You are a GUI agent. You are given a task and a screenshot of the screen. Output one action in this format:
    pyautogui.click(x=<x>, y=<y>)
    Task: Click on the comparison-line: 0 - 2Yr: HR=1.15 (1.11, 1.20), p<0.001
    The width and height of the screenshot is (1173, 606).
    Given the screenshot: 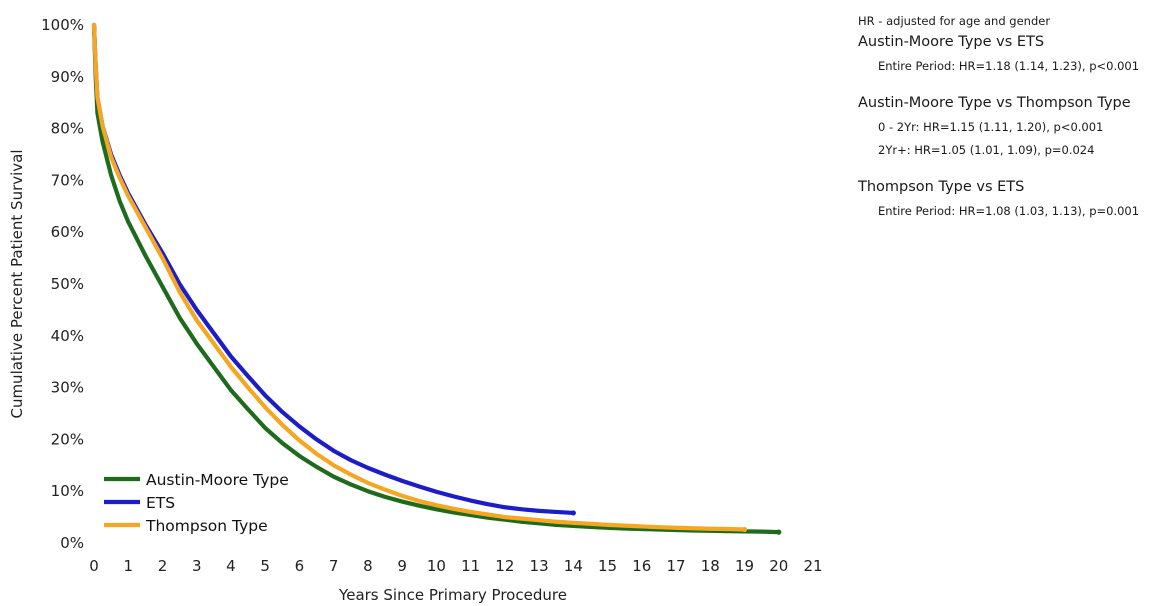 What is the action you would take?
    pyautogui.click(x=991, y=127)
    